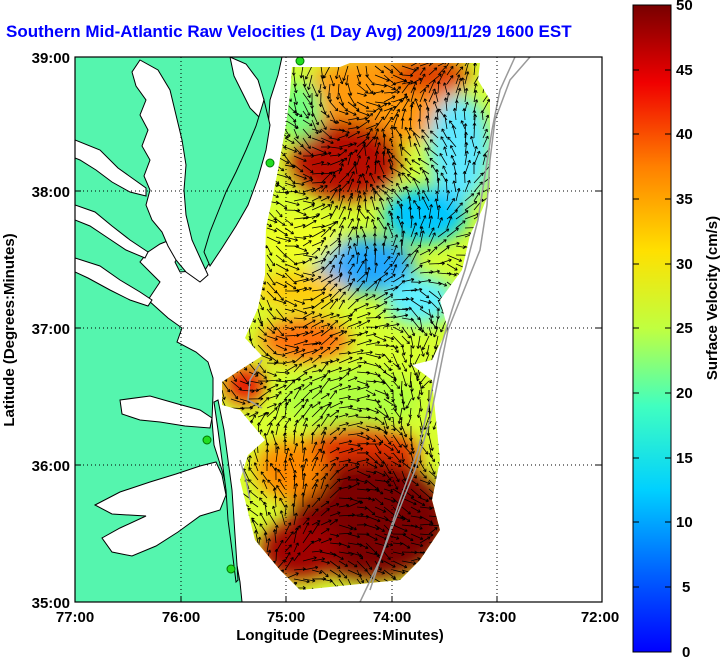 This screenshot has width=724, height=659. What do you see at coordinates (392, 617) in the screenshot?
I see `lon-tick-label: 74:00` at bounding box center [392, 617].